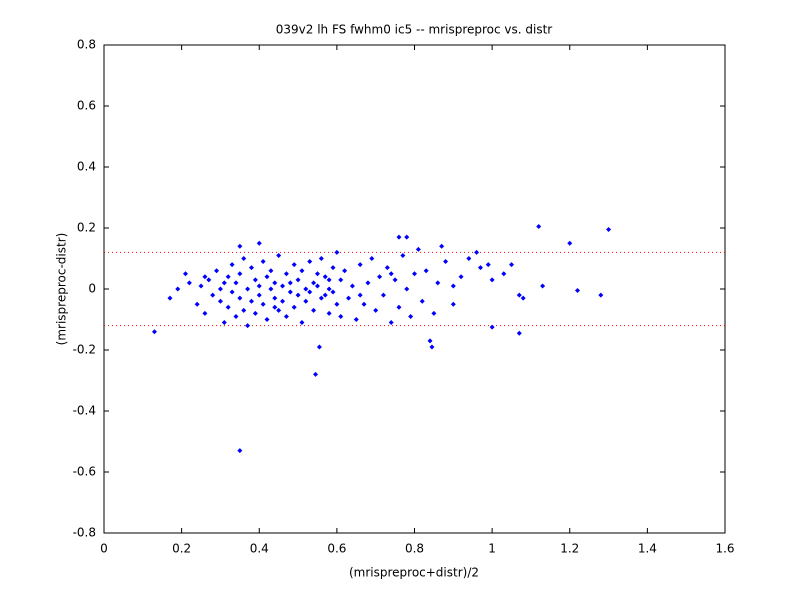 Image resolution: width=800 pixels, height=600 pixels. Describe the element at coordinates (414, 549) in the screenshot. I see `x-tick-label: 0.8` at that location.